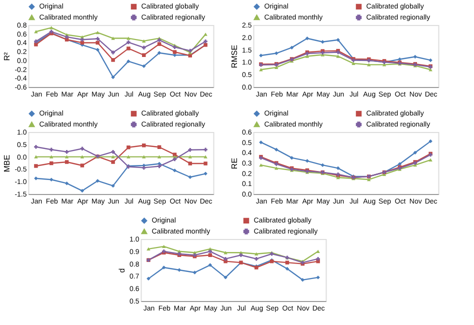 This screenshot has width=474, height=325. What do you see at coordinates (7, 56) in the screenshot?
I see `y-axis-title: R²` at bounding box center [7, 56].